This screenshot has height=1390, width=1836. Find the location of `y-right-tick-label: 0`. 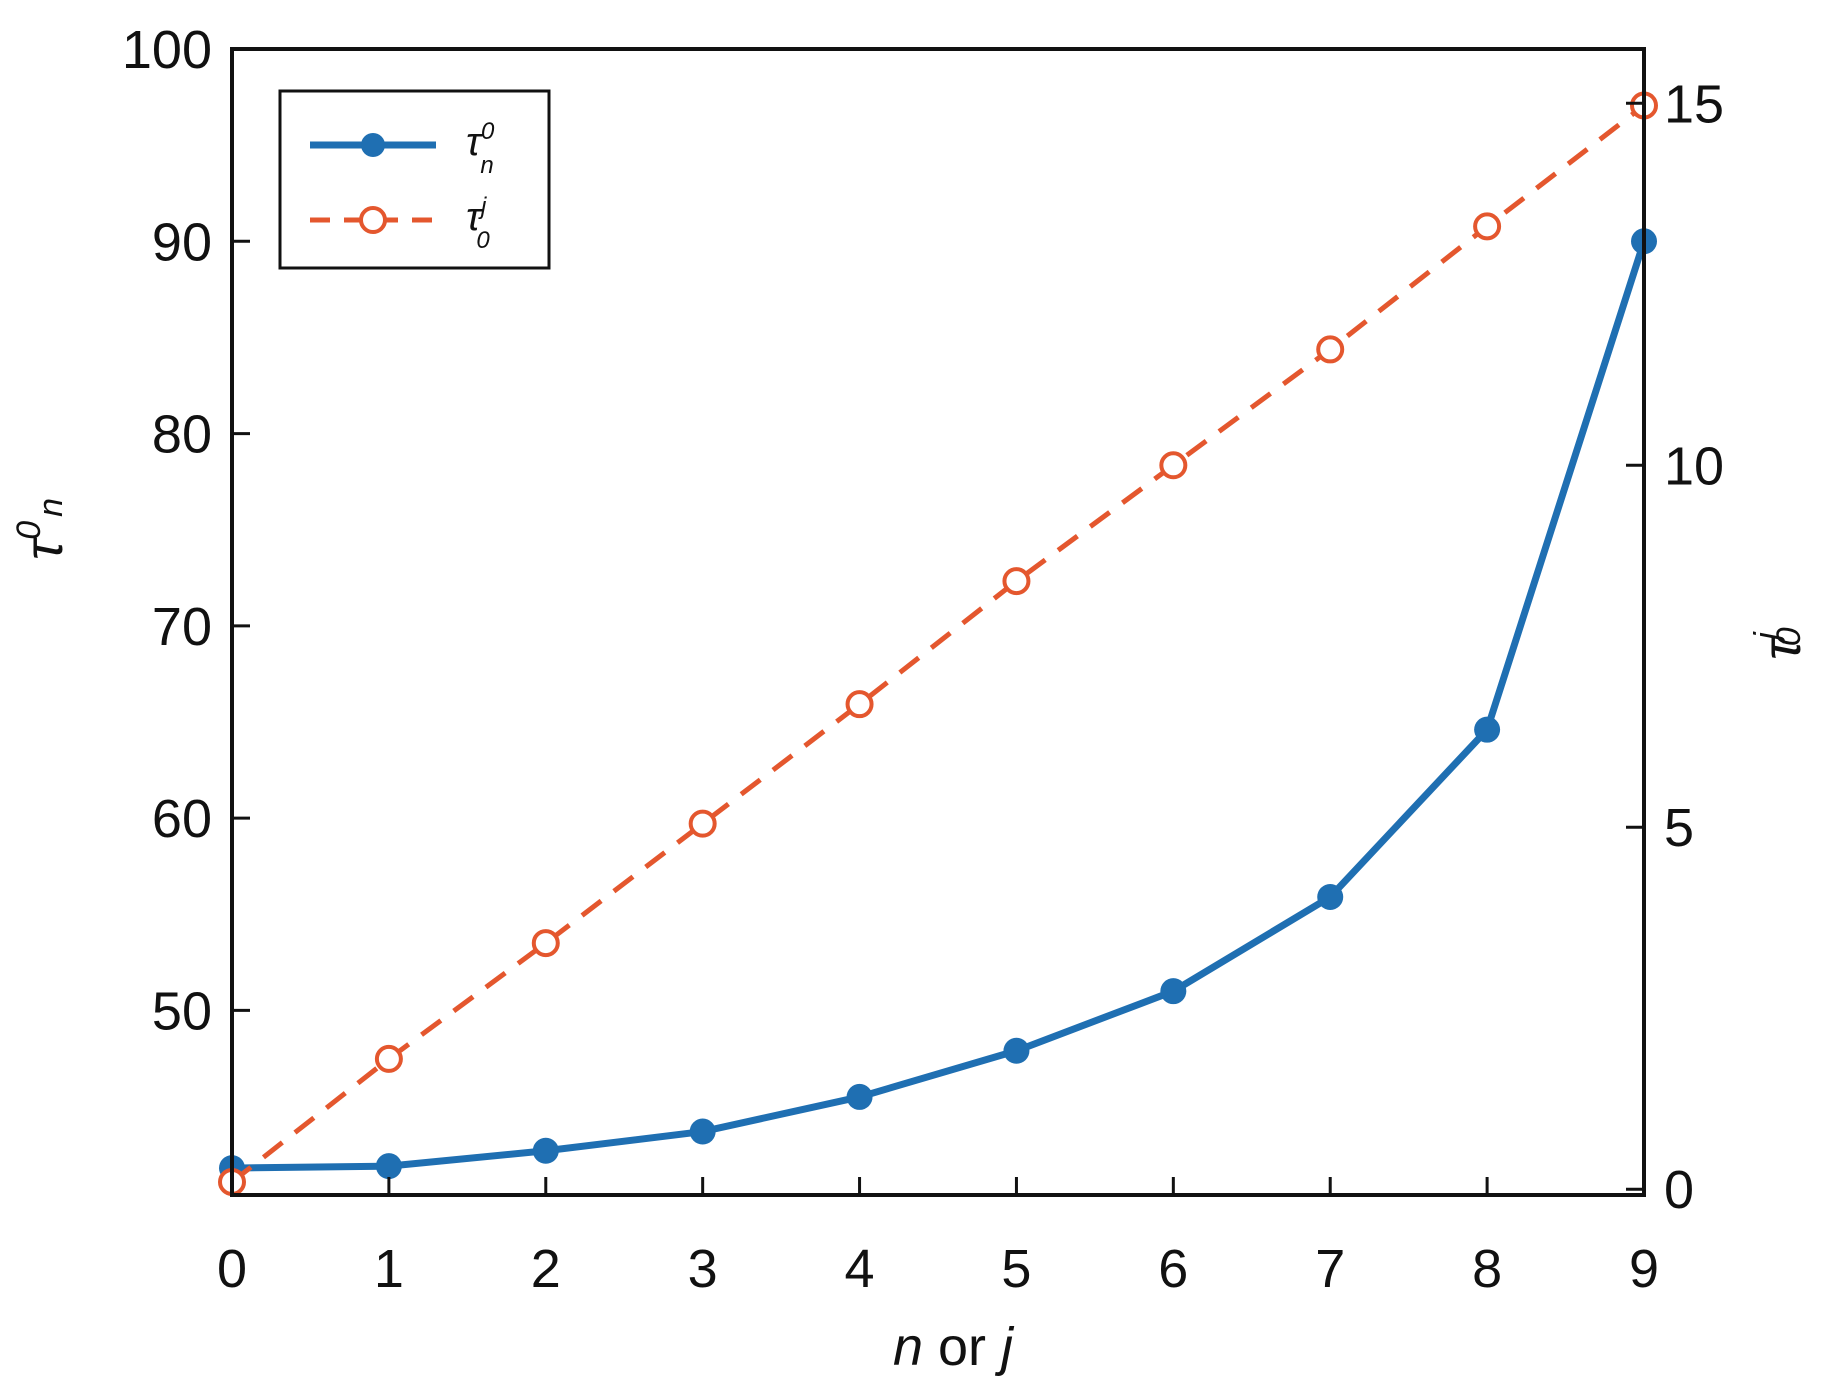

y-right-tick-label: 0 is located at coordinates (1679, 1190).